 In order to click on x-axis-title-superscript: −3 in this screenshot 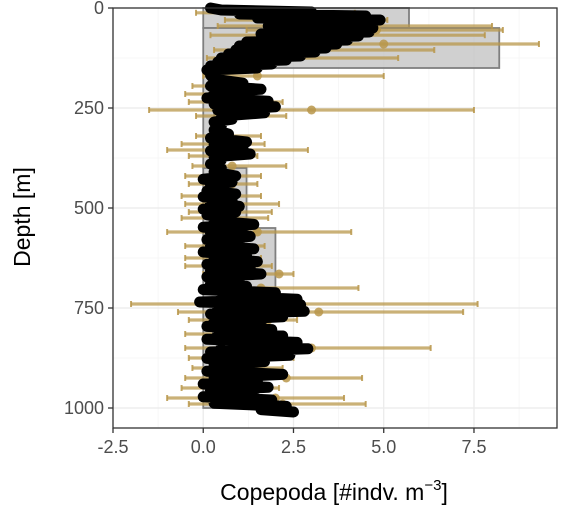, I will do `click(432, 485)`.